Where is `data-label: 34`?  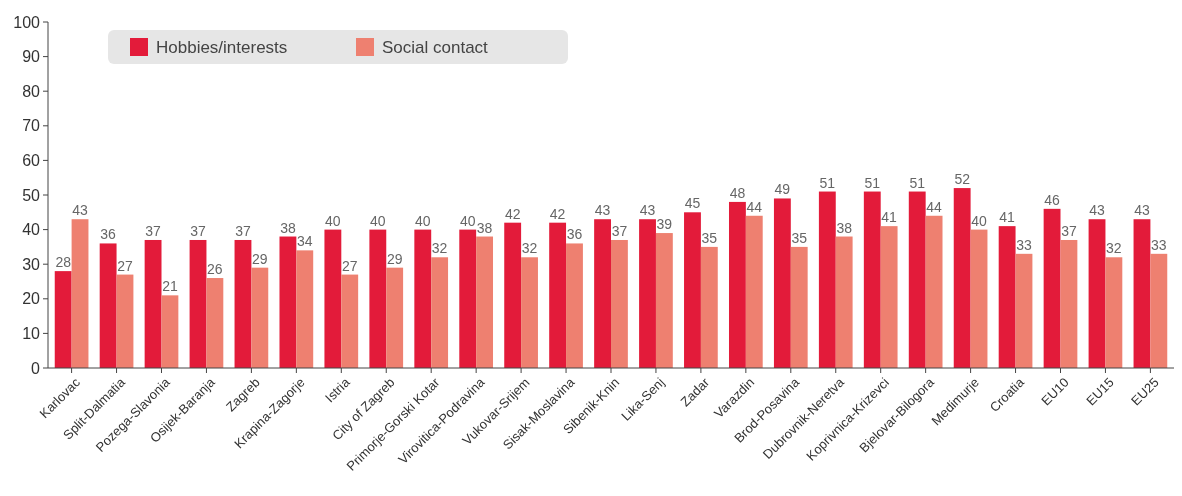
data-label: 34 is located at coordinates (304, 241).